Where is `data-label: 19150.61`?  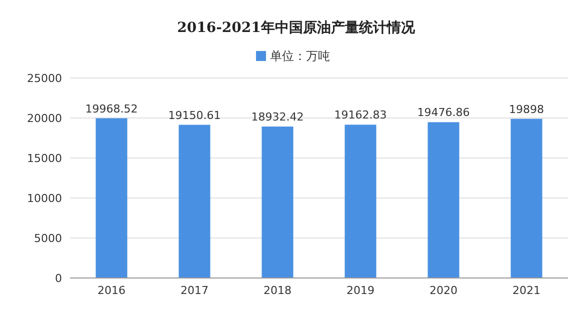 data-label: 19150.61 is located at coordinates (194, 115).